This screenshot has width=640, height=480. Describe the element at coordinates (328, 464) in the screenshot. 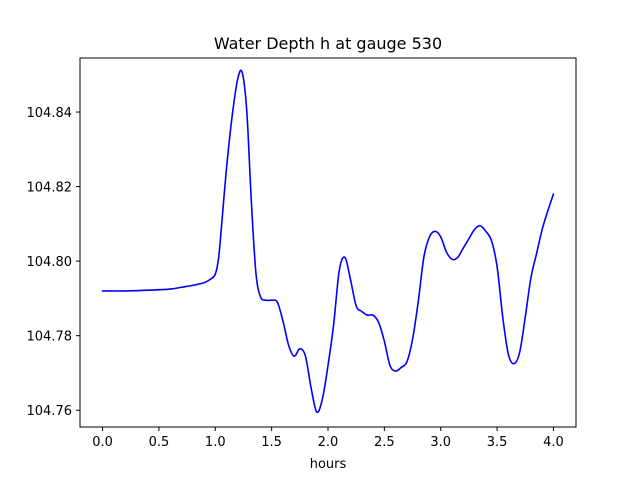

I see `x-axis-label: hours` at that location.